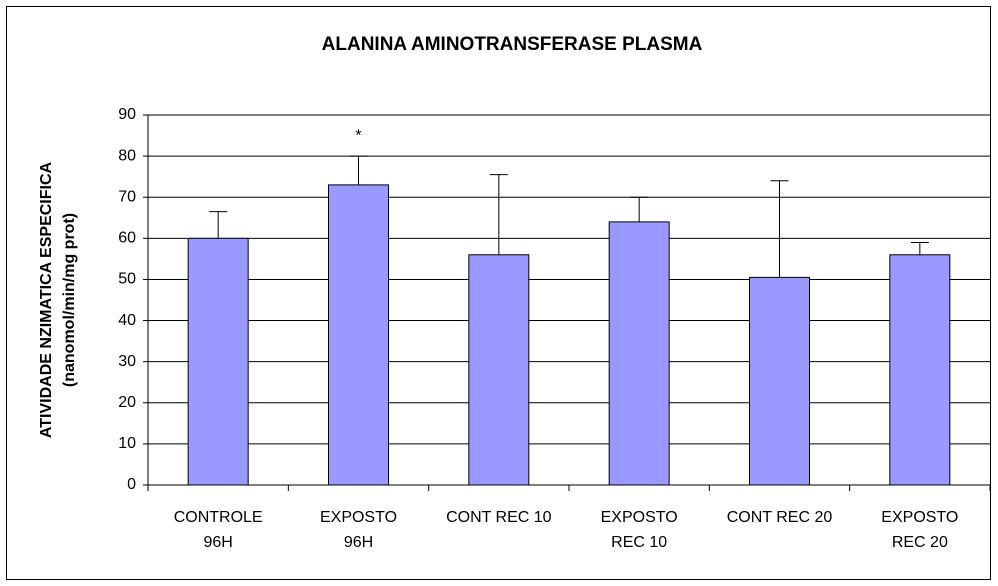  What do you see at coordinates (512, 44) in the screenshot?
I see `chart-title: ALANINA AMINOTRANSFERASE PLASMA` at bounding box center [512, 44].